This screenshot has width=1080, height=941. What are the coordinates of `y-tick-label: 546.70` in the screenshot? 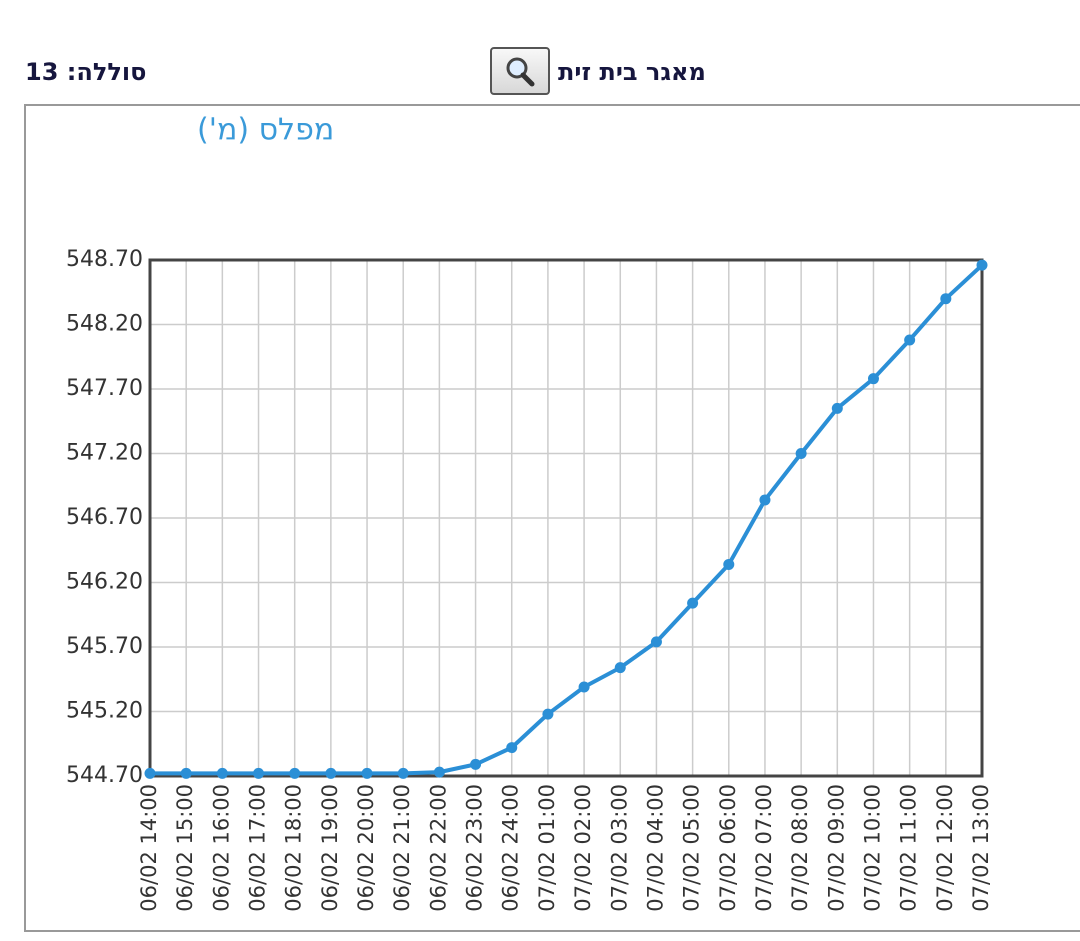 It's located at (104, 517).